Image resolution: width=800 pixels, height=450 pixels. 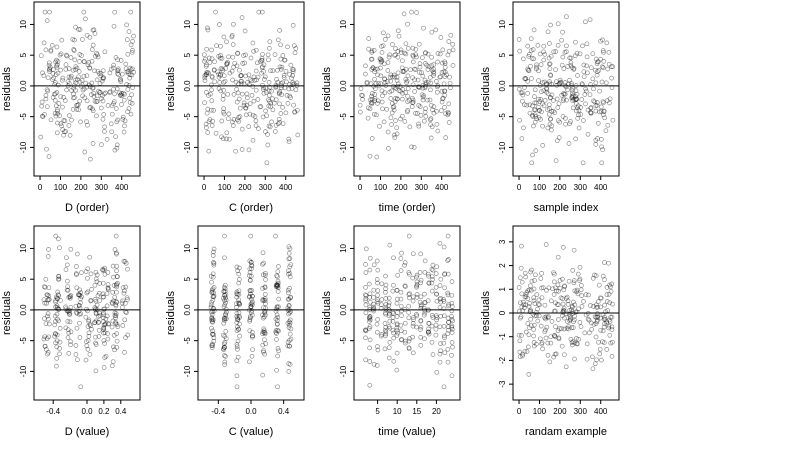 I want to click on y-tick-label: 0.0, so click(x=23, y=310).